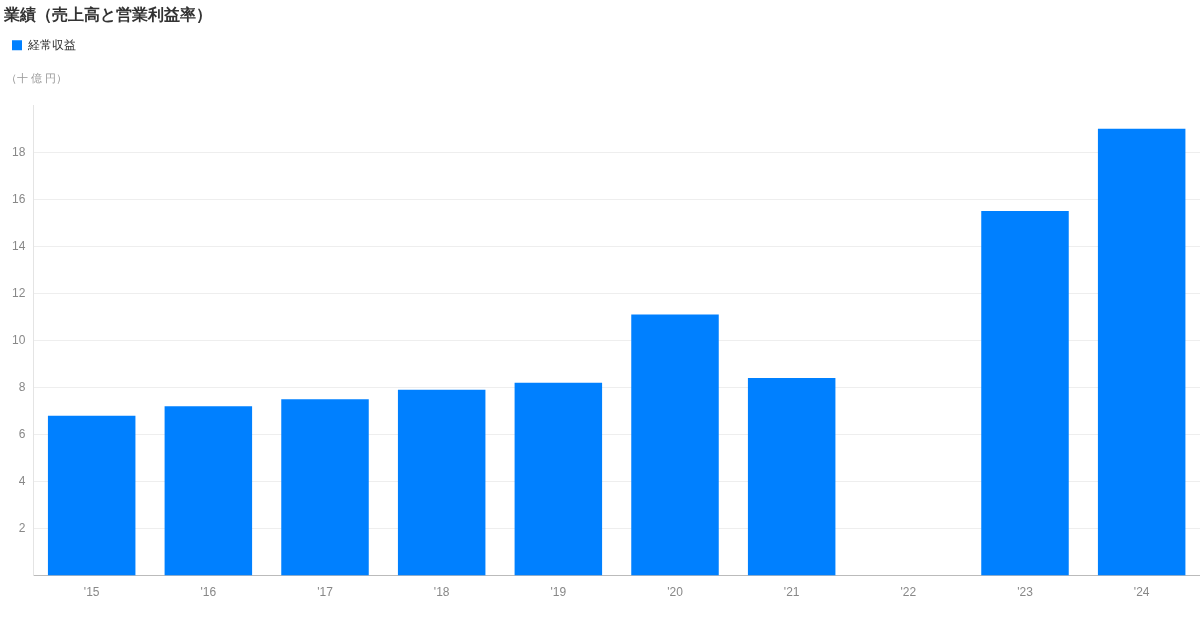 This screenshot has height=630, width=1200. Describe the element at coordinates (22, 433) in the screenshot. I see `y-tick-label: 6` at that location.